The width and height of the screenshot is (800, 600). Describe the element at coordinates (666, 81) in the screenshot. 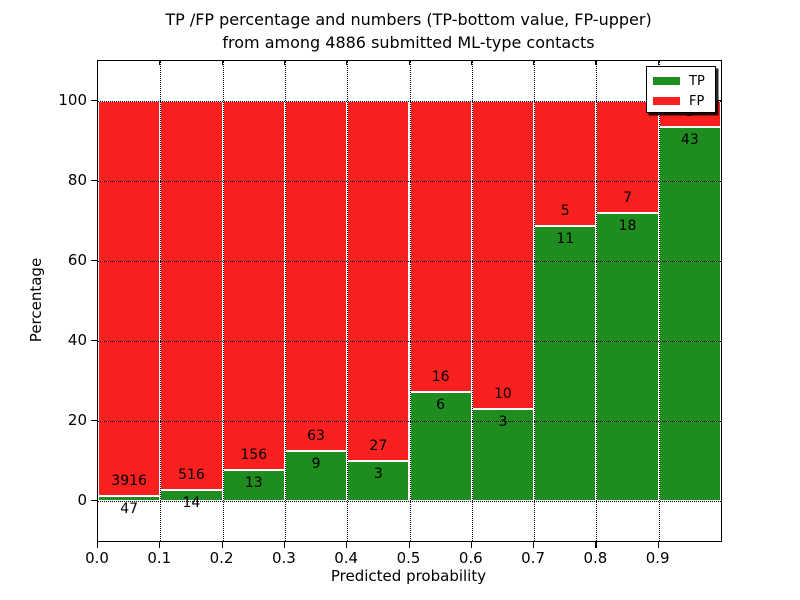

I see `tp-legend-swatch` at that location.